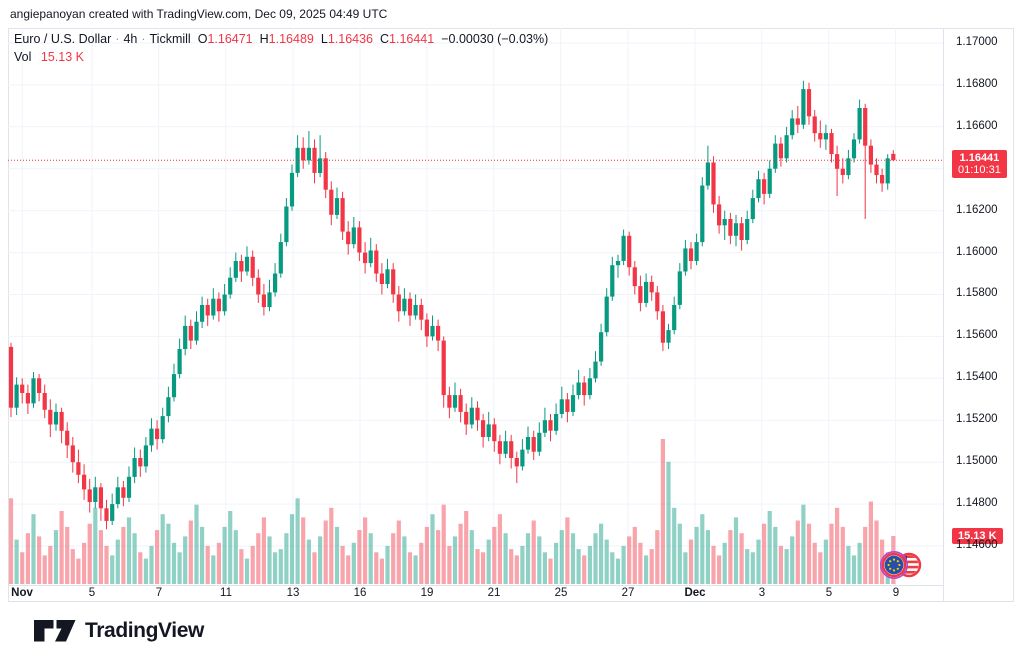  What do you see at coordinates (977, 210) in the screenshot?
I see `price-axis-label: 1.16200` at bounding box center [977, 210].